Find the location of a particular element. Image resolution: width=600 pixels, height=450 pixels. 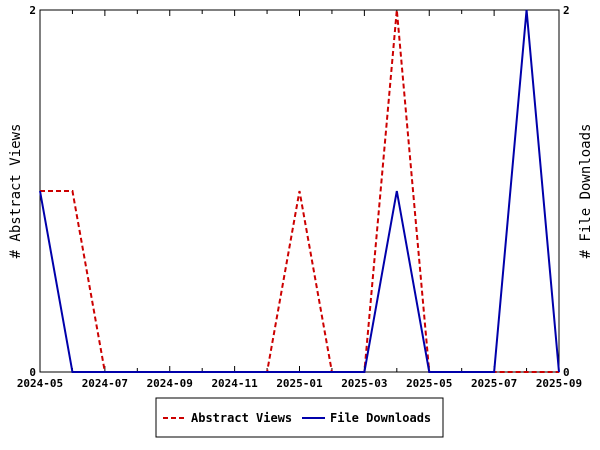

y-tick-label-right: 2 is located at coordinates (566, 10).